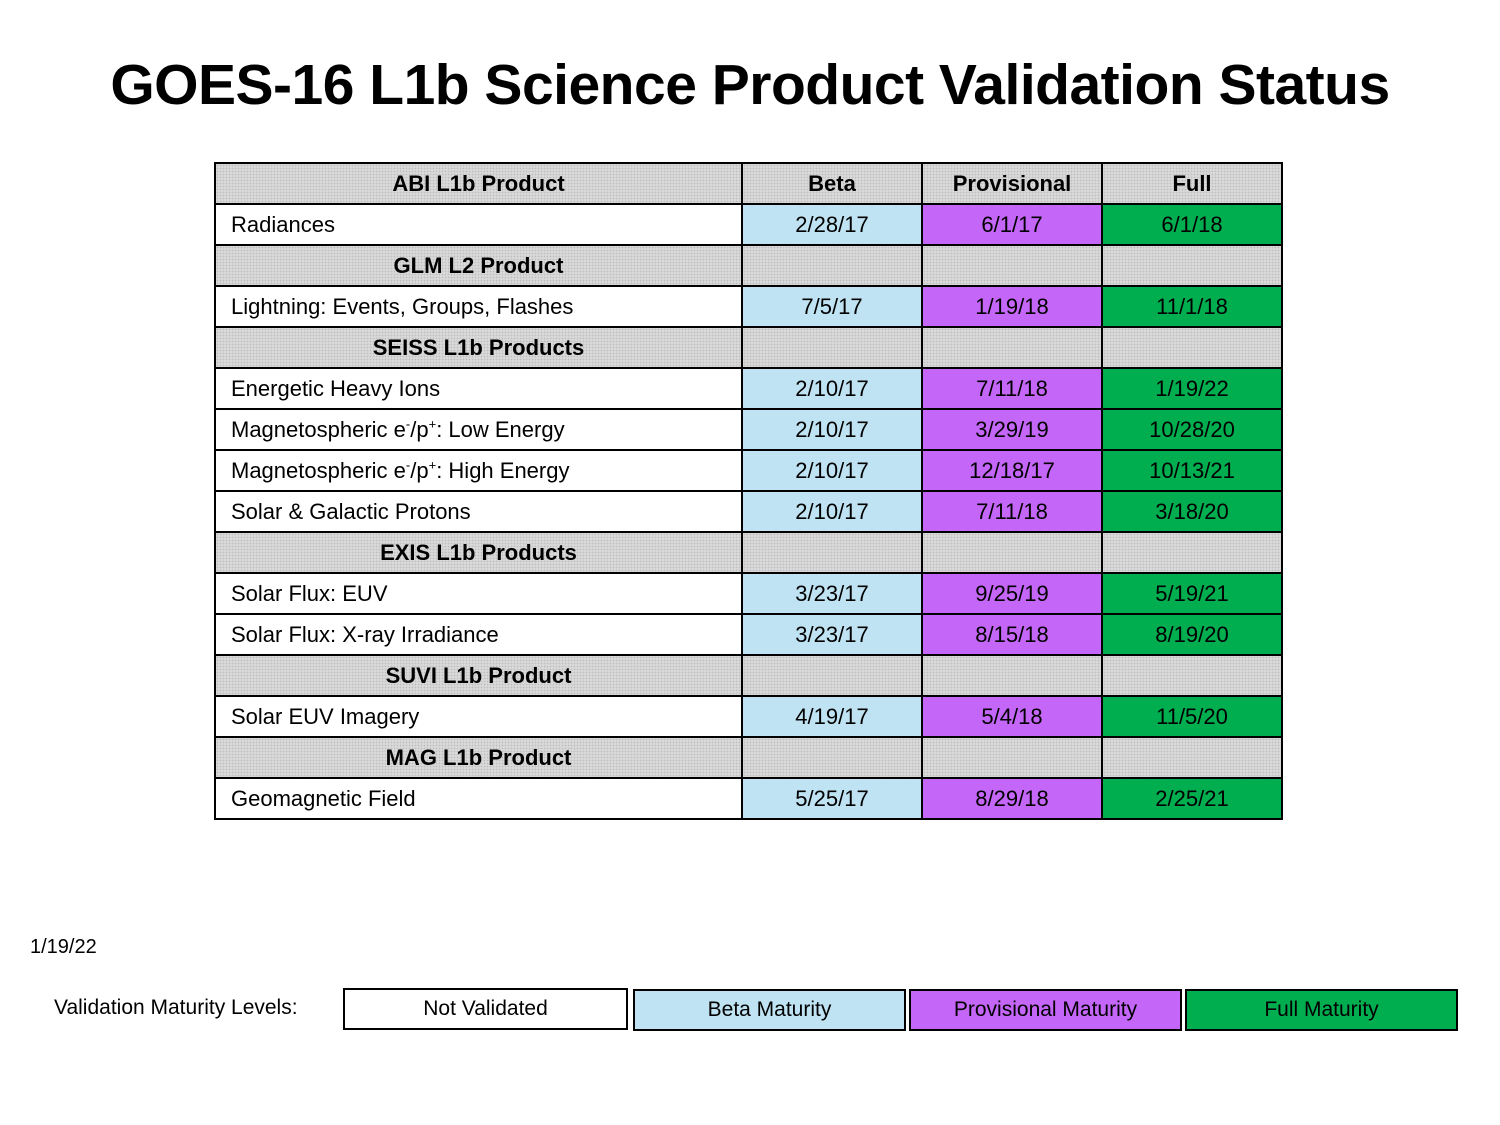 The image size is (1500, 1125). I want to click on full-date: 10/13/21, so click(1192, 470).